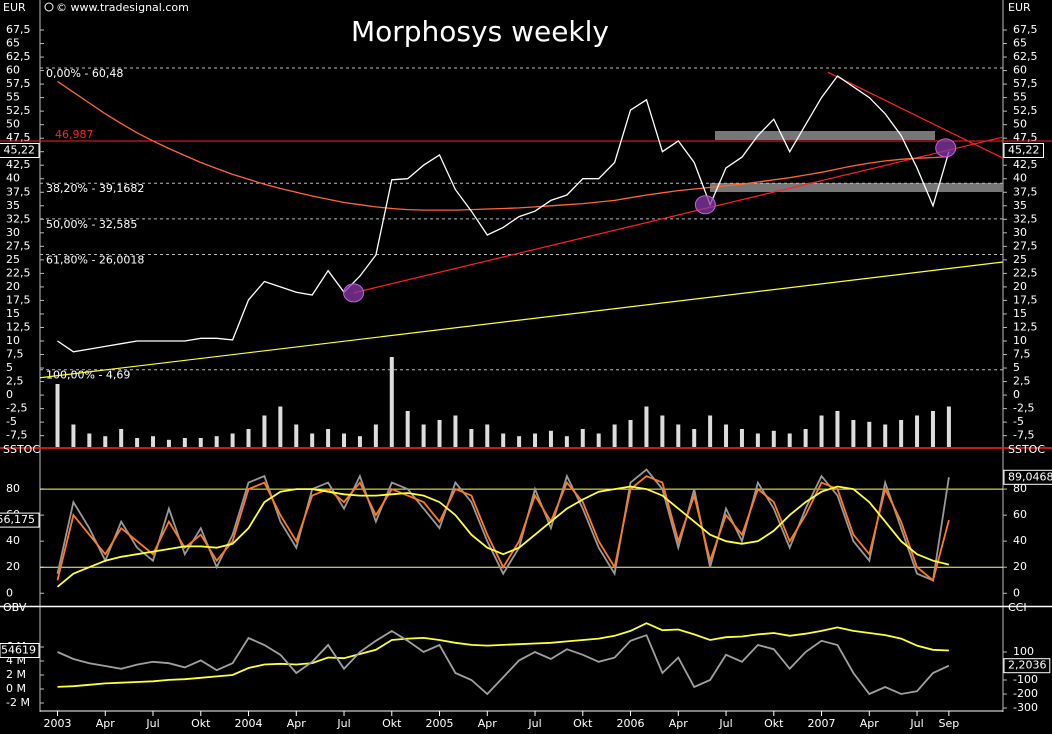  I want to click on y-tick-label: 5, so click(9, 367).